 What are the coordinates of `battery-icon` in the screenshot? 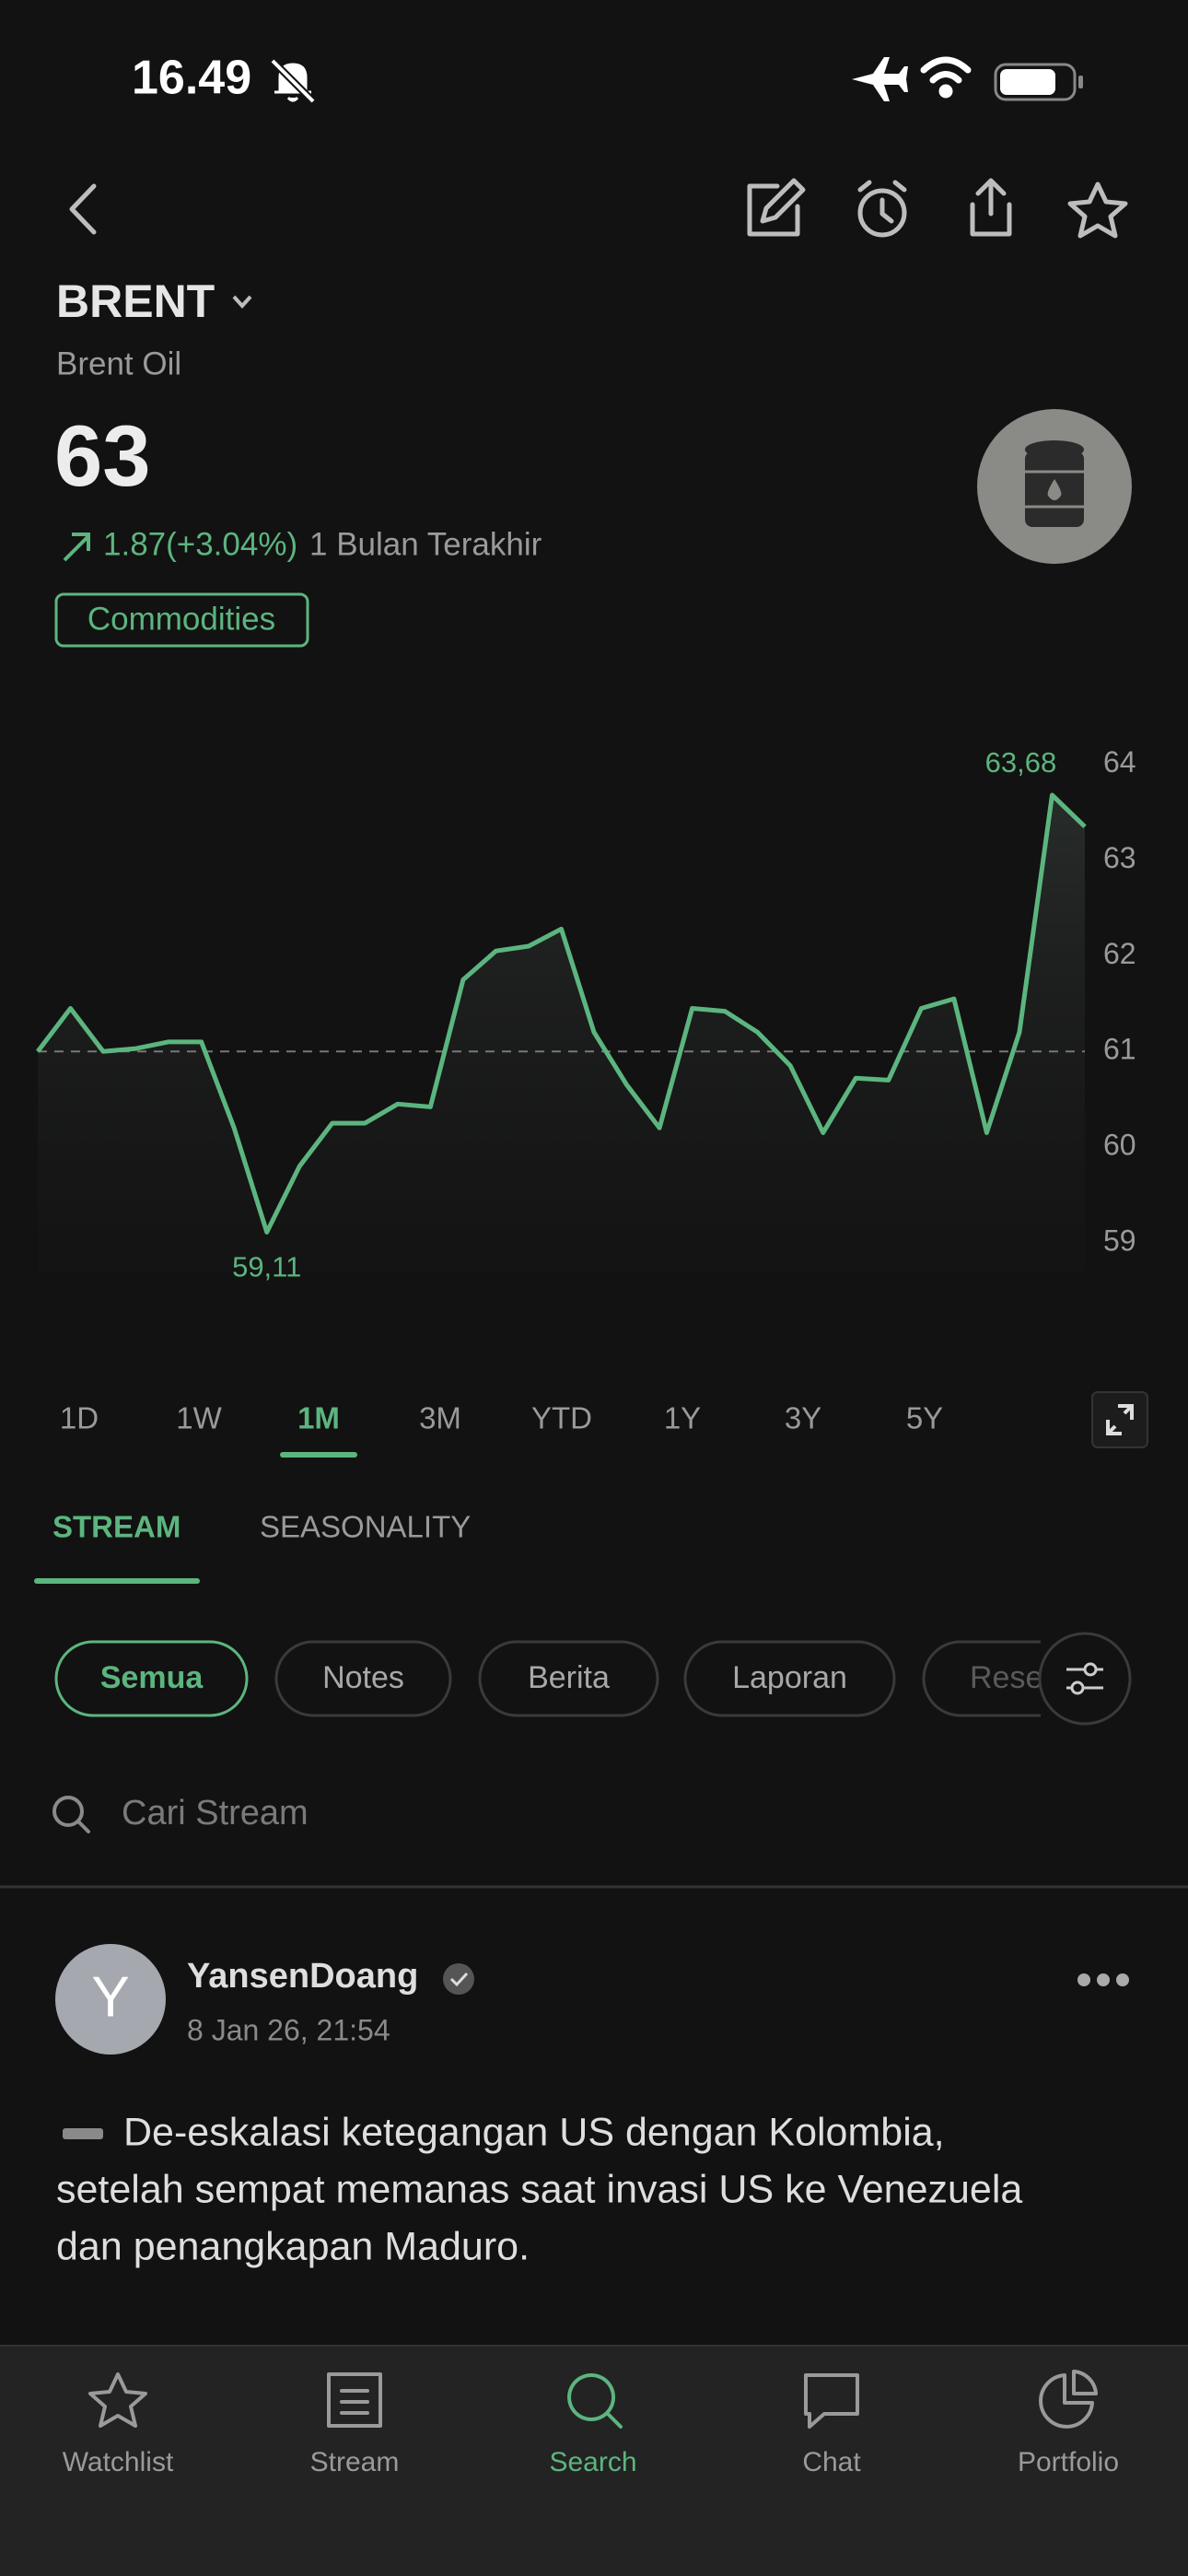 It's located at (1038, 82).